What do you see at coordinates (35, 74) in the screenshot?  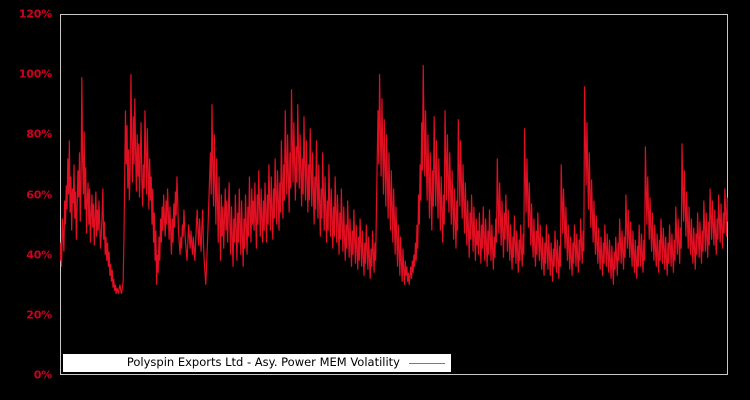 I see `y-tick-label-100: 100%` at bounding box center [35, 74].